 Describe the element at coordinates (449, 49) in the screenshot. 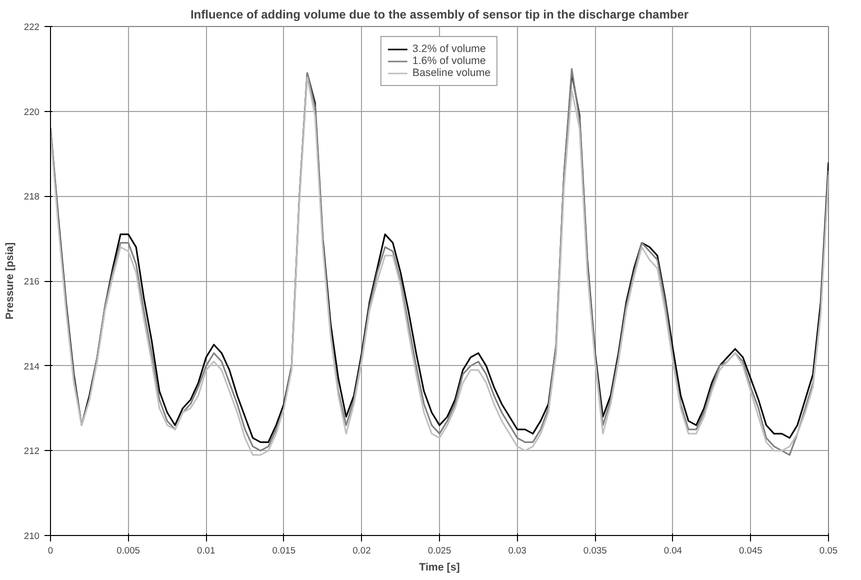

I see `legend-label: 3.2% of volume` at that location.